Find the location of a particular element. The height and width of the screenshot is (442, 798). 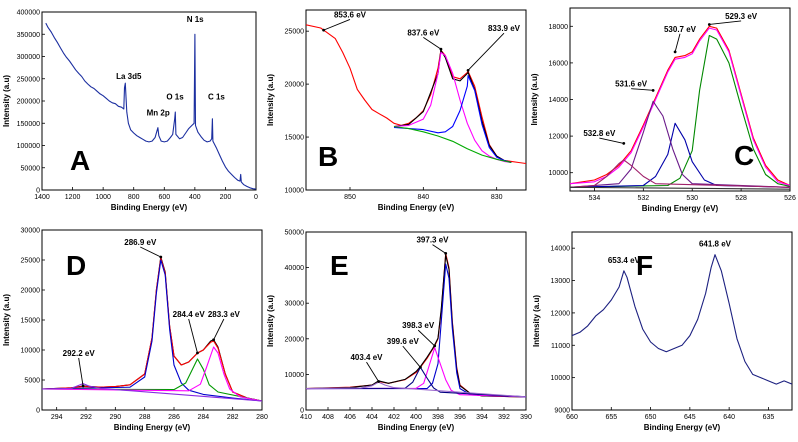

annotation-label: 398.3 eV is located at coordinates (418, 325).